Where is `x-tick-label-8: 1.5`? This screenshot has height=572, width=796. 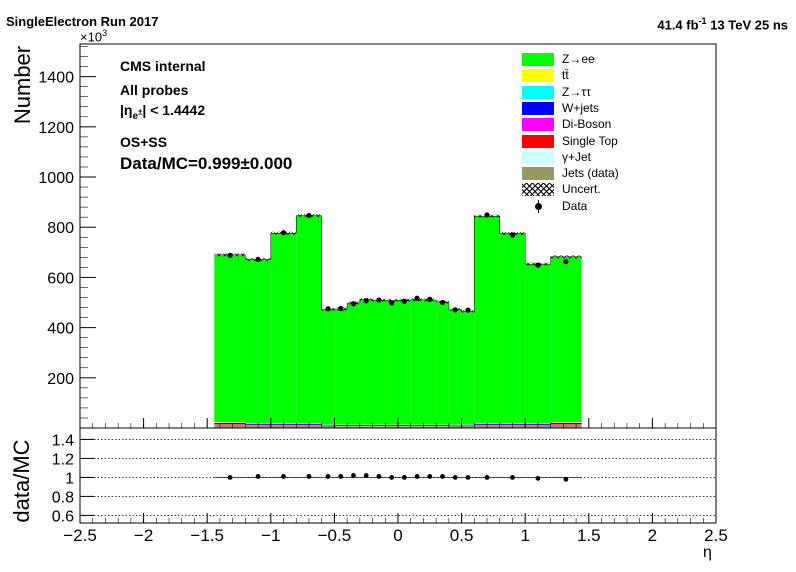 x-tick-label-8: 1.5 is located at coordinates (589, 535).